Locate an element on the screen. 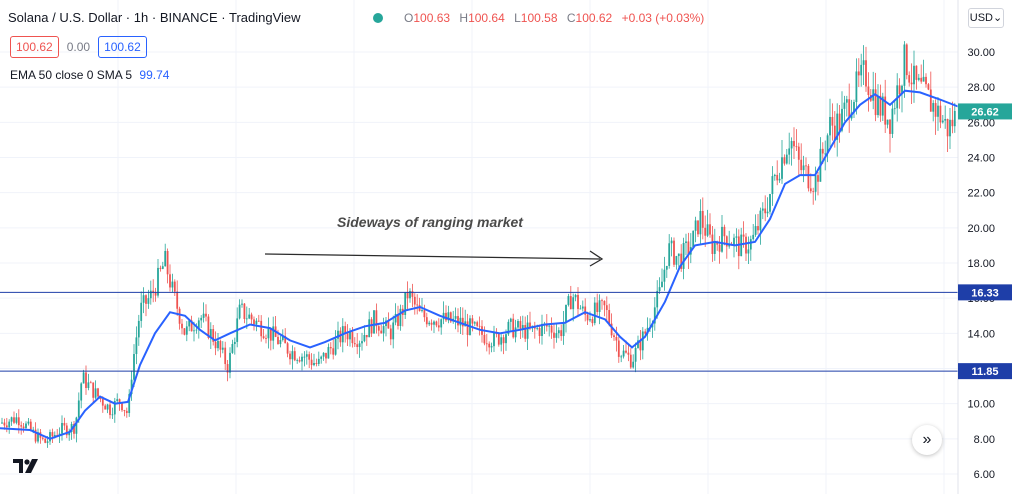  sell-button: 100.62 is located at coordinates (34, 47).